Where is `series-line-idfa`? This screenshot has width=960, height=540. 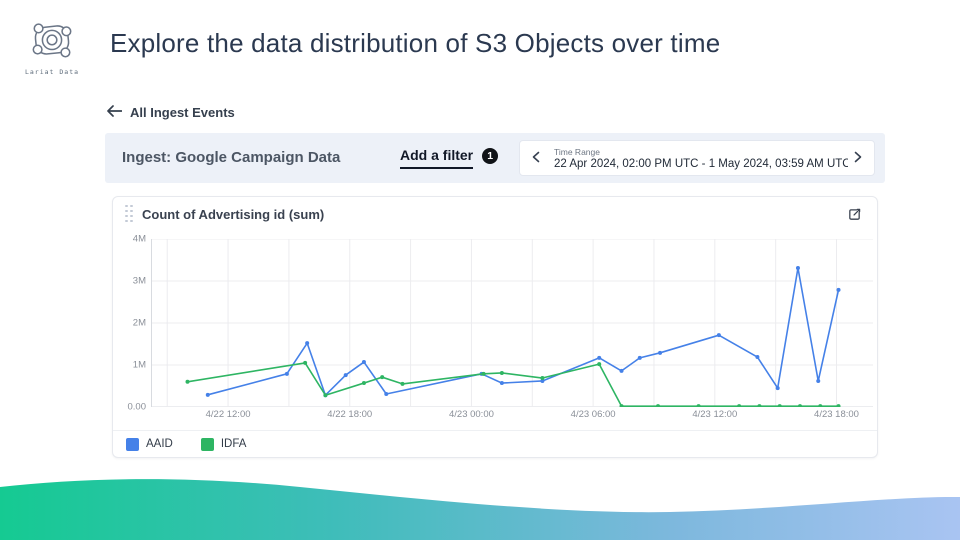
series-line-idfa is located at coordinates (513, 384).